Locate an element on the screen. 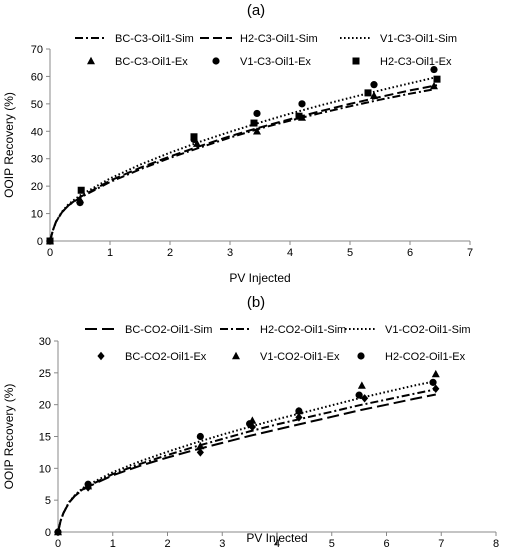 Image resolution: width=512 pixels, height=550 pixels. y-tick-label: 40 is located at coordinates (37, 132).